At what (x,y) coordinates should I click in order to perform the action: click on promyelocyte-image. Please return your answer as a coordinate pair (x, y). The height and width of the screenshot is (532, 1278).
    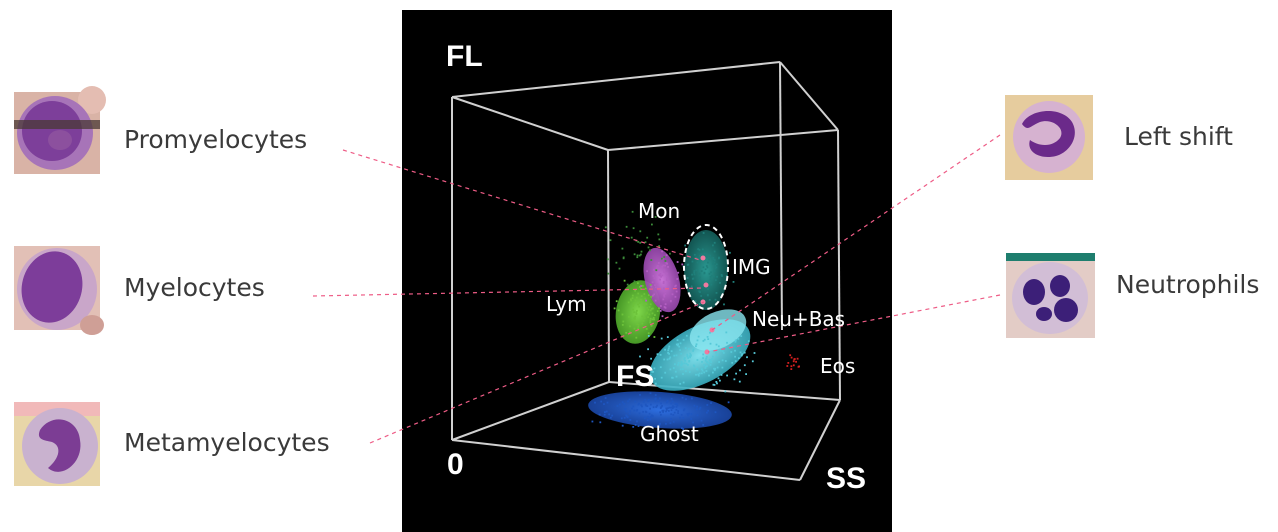
    Looking at the image, I should click on (60, 130).